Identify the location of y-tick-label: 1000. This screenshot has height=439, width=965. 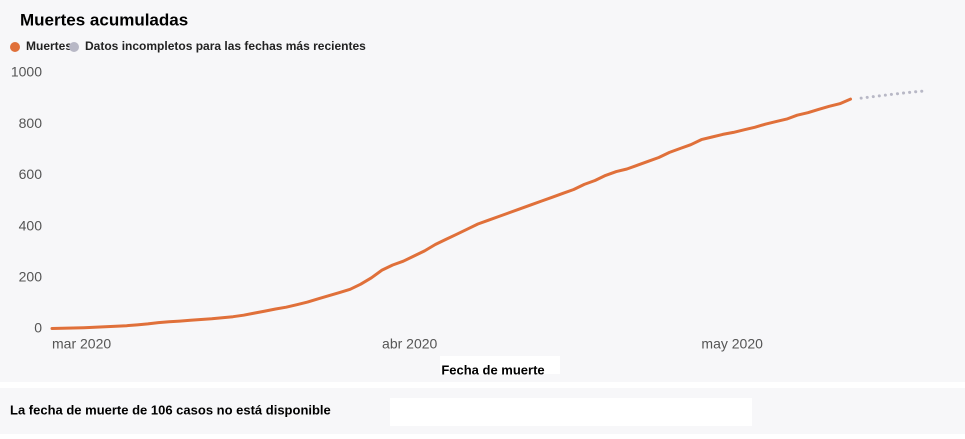
(26, 72).